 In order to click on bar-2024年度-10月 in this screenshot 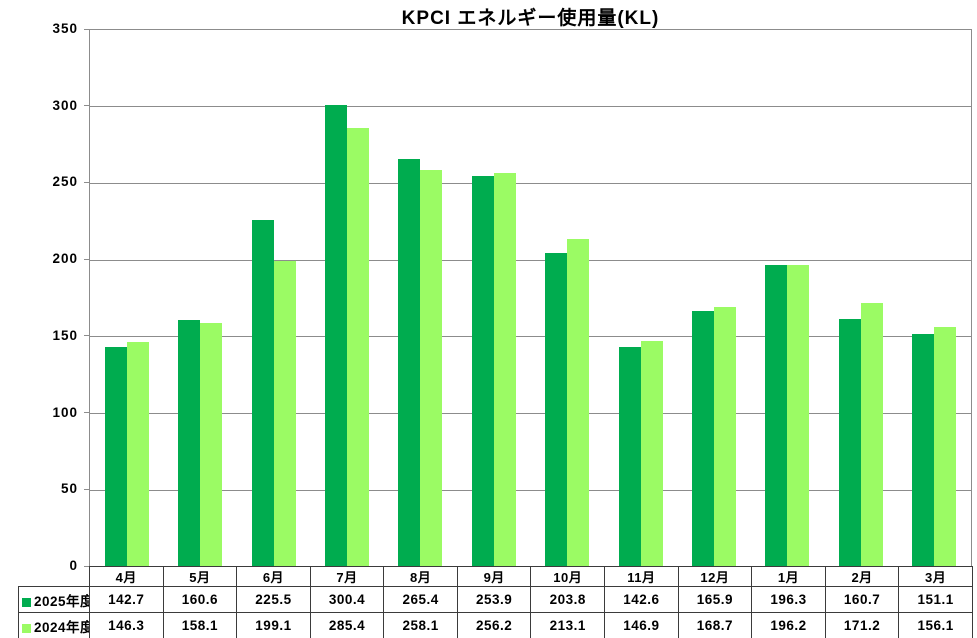, I will do `click(578, 402)`.